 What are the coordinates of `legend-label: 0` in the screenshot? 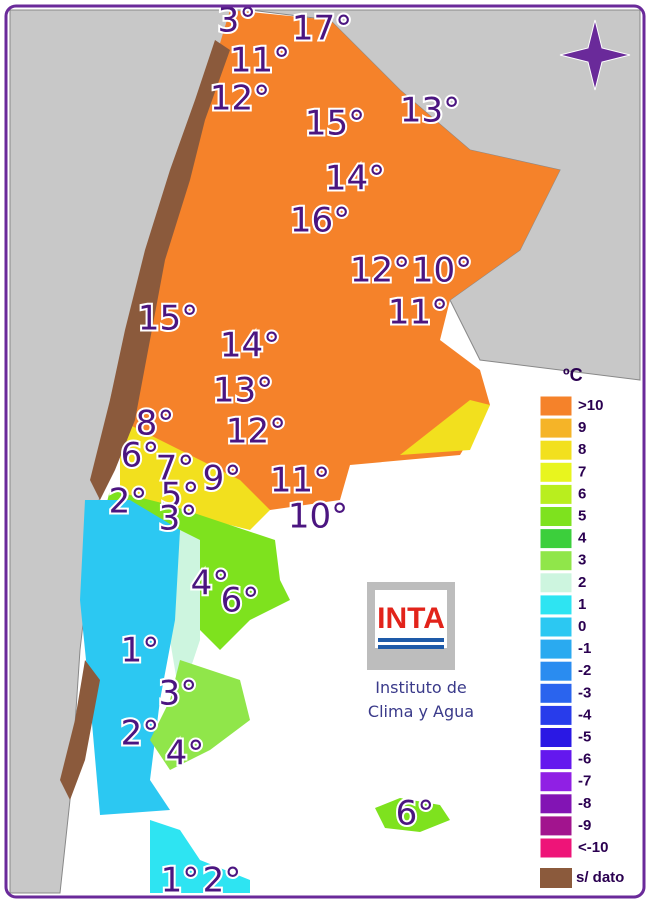 It's located at (582, 626).